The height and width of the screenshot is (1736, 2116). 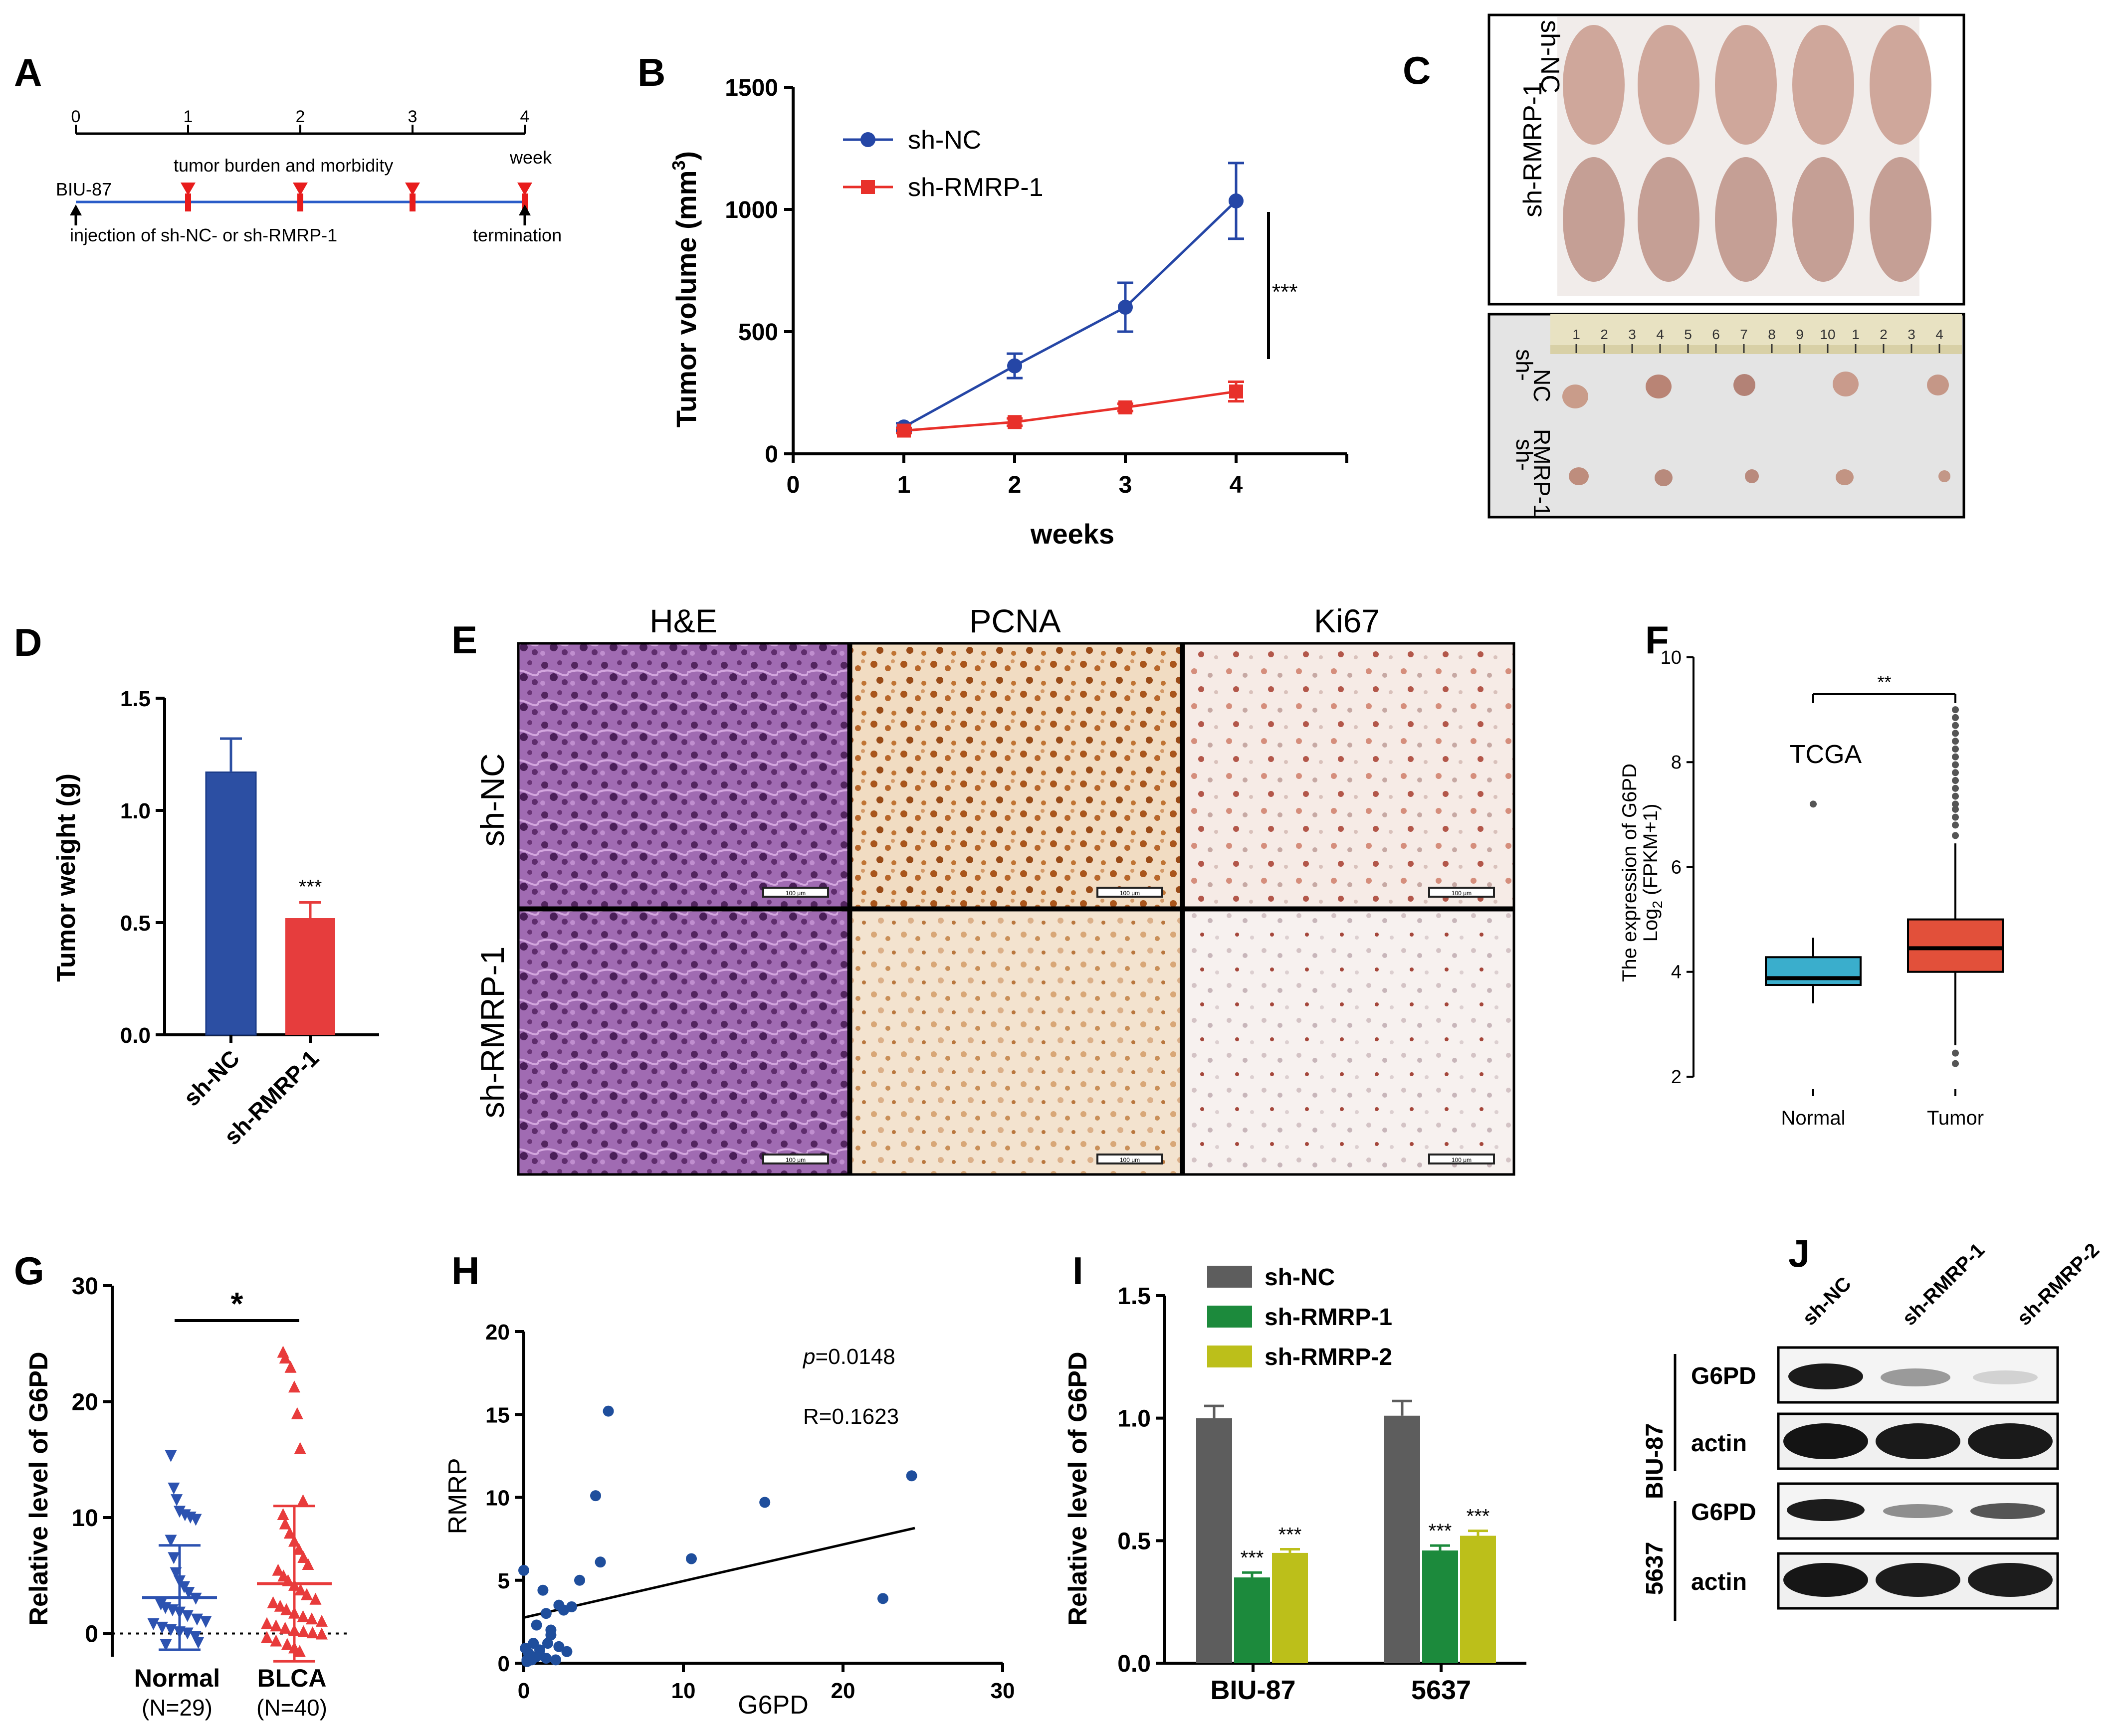 I want to click on panel-letter-e: E, so click(x=464, y=640).